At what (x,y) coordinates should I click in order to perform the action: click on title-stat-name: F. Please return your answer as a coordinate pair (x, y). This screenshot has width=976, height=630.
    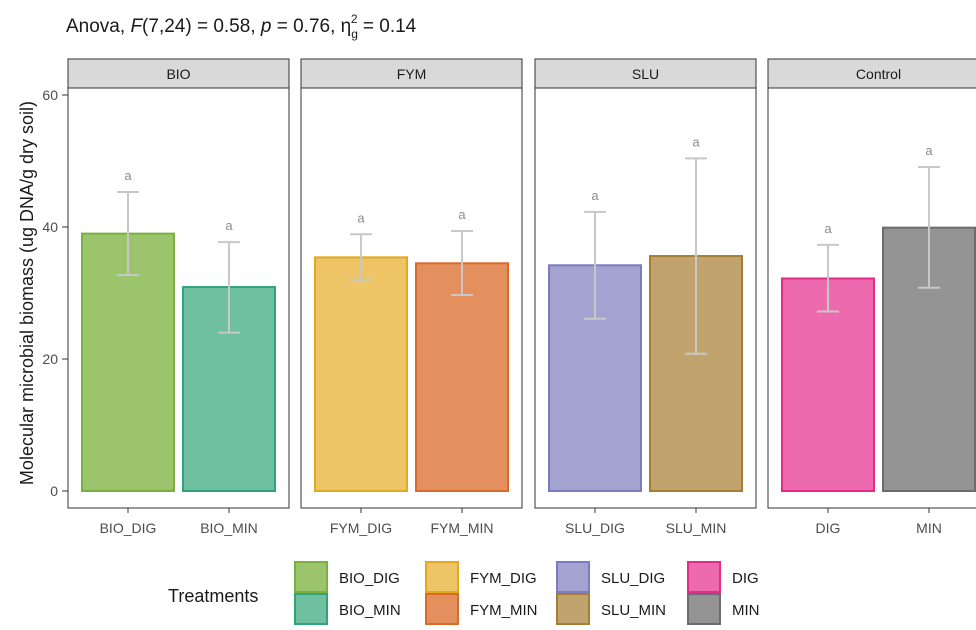
    Looking at the image, I should click on (136, 26).